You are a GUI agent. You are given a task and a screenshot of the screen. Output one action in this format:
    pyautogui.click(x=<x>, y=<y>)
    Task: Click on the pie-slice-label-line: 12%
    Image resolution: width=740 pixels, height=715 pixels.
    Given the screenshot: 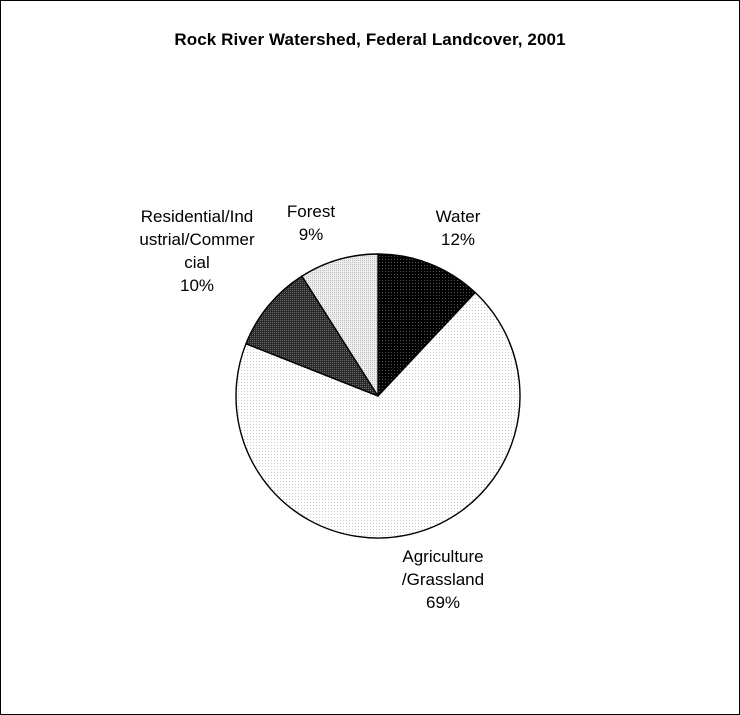 What is the action you would take?
    pyautogui.click(x=458, y=239)
    